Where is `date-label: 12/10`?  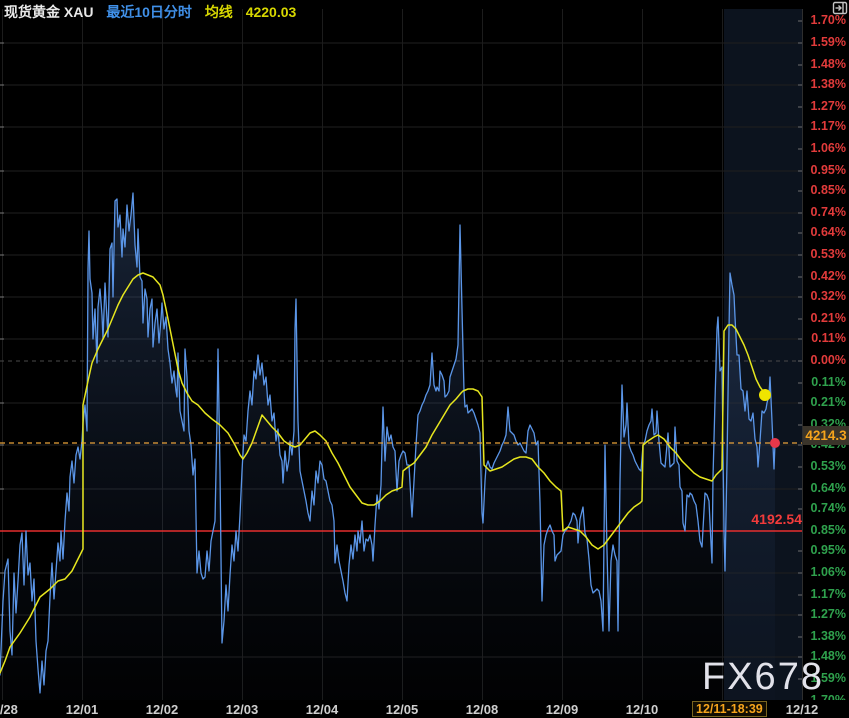
date-label: 12/10 is located at coordinates (642, 709).